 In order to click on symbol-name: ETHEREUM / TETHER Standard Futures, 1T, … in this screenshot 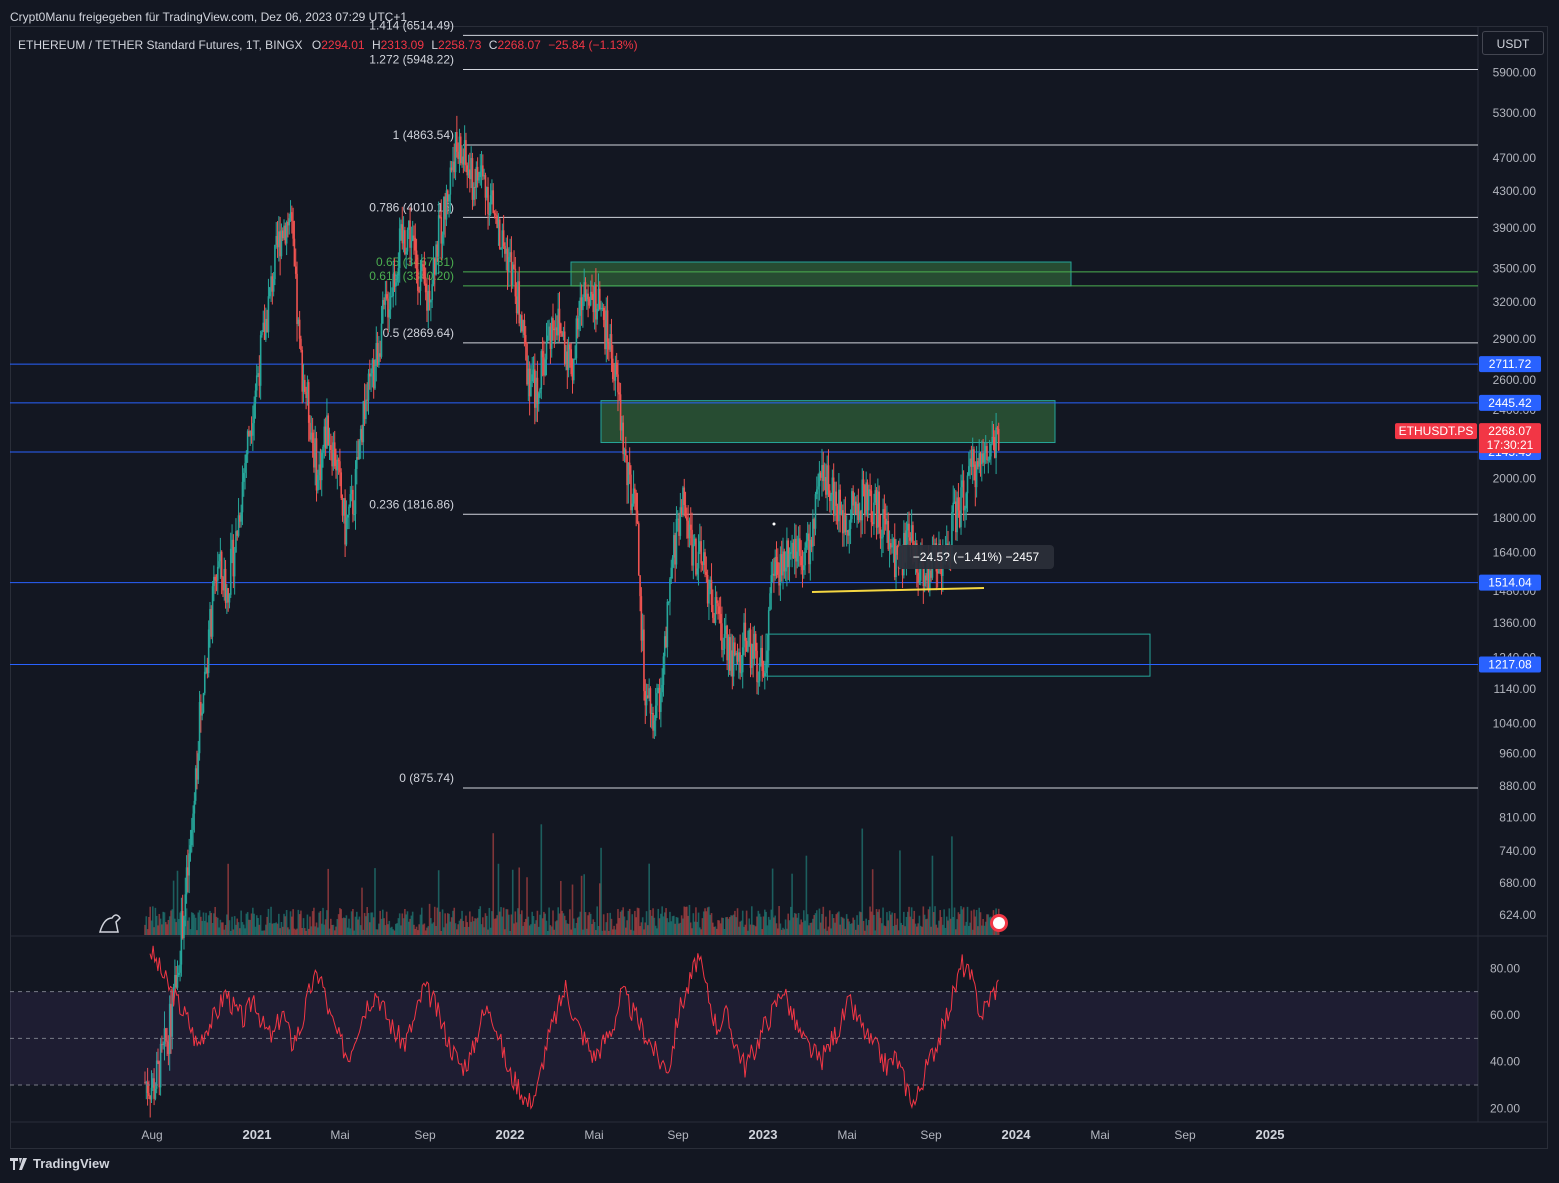, I will do `click(160, 45)`.